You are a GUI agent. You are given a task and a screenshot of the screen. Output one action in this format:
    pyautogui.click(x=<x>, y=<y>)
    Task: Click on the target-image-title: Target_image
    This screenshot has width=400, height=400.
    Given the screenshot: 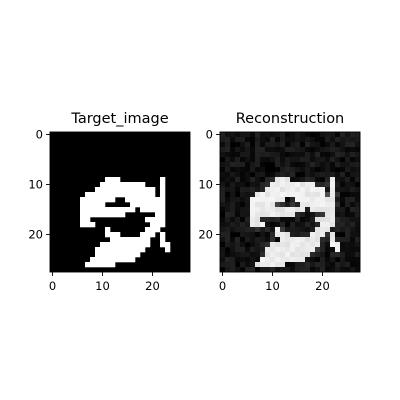 What is the action you would take?
    pyautogui.click(x=119, y=119)
    